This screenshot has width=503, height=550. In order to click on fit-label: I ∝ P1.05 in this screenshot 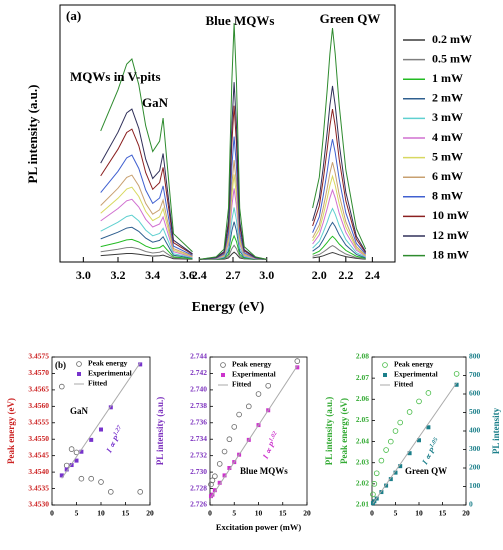, I will do `click(431, 452)`.